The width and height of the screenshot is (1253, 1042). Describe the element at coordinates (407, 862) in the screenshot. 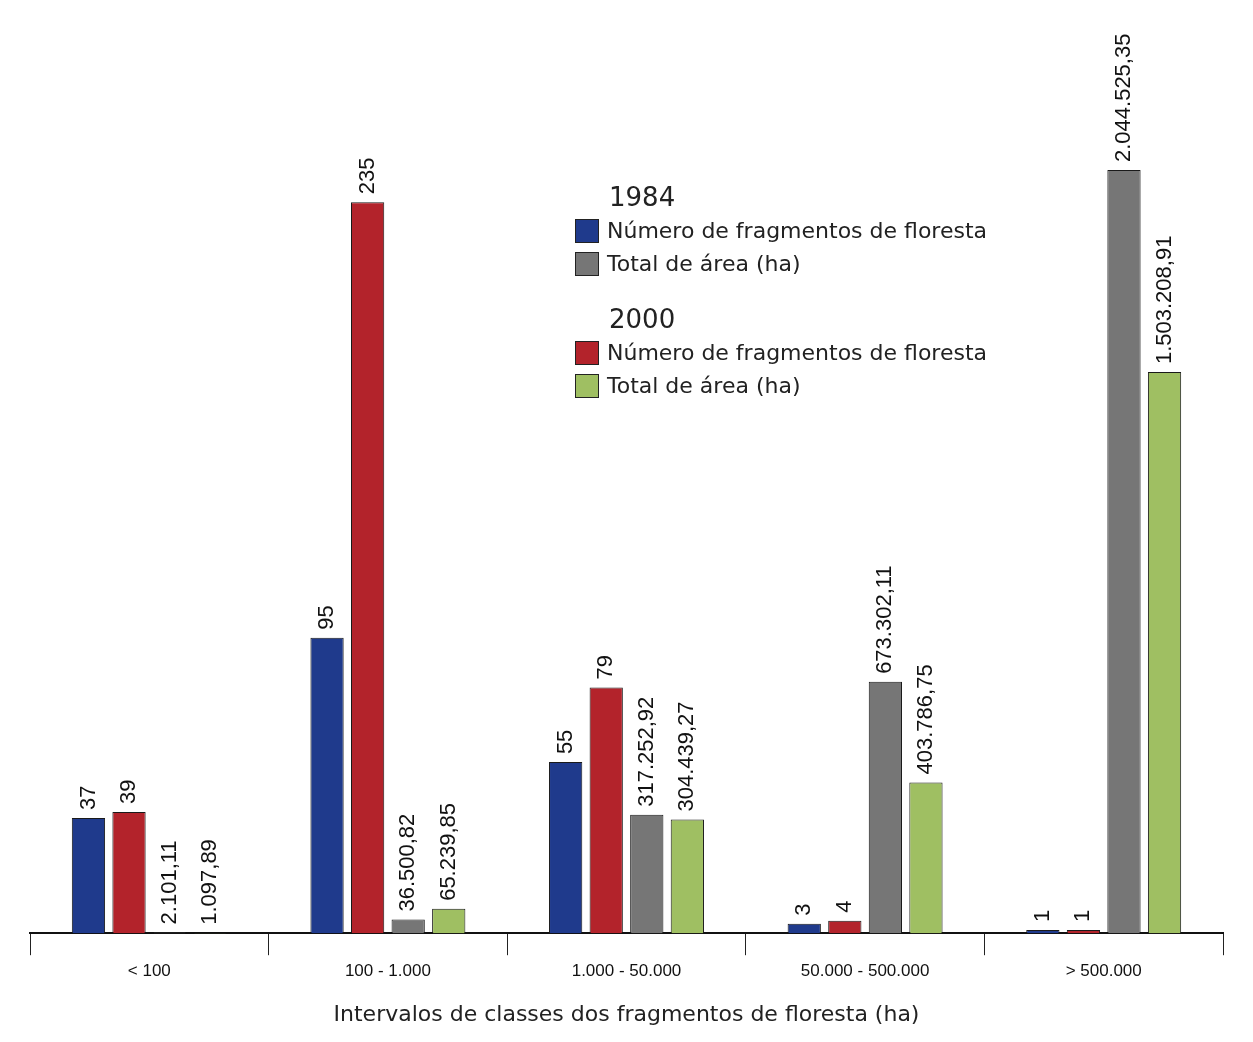

I see `data-label: 36.500,82` at that location.